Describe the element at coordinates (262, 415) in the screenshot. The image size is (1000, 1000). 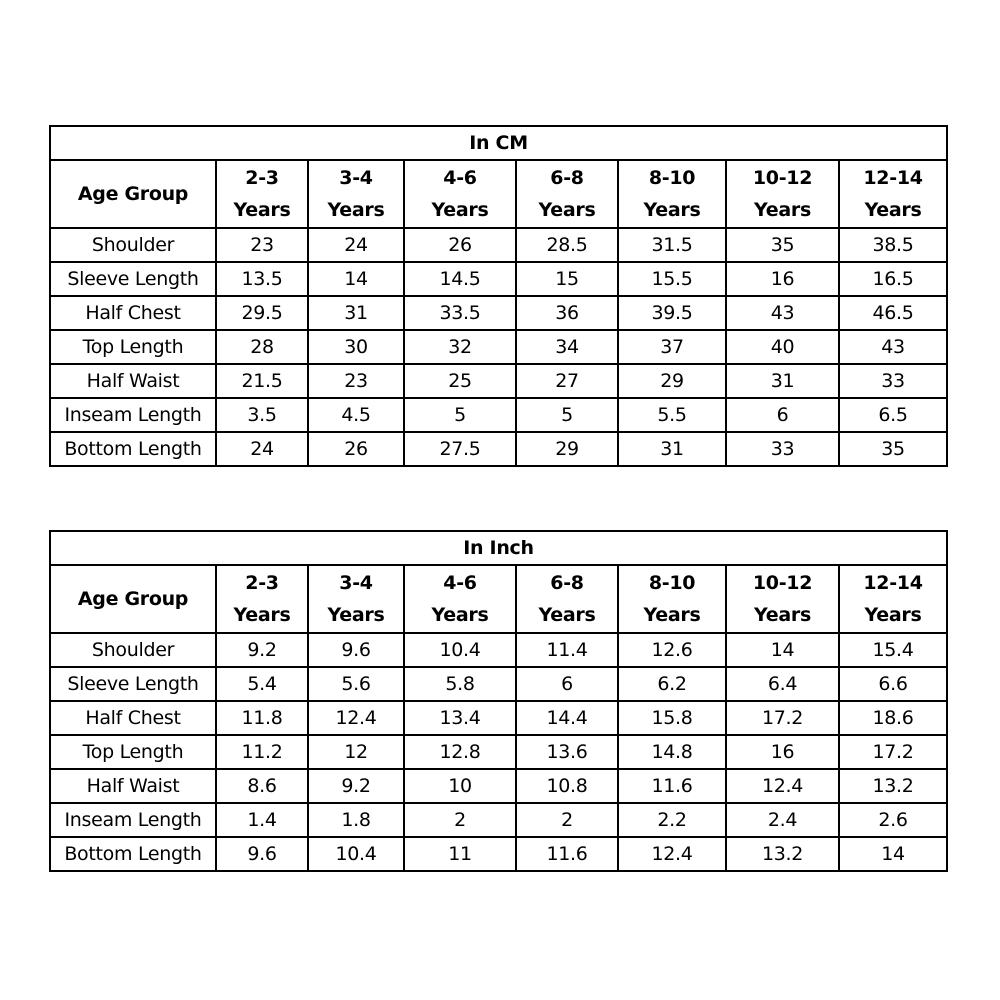
I see `table-cell: 3.5` at that location.